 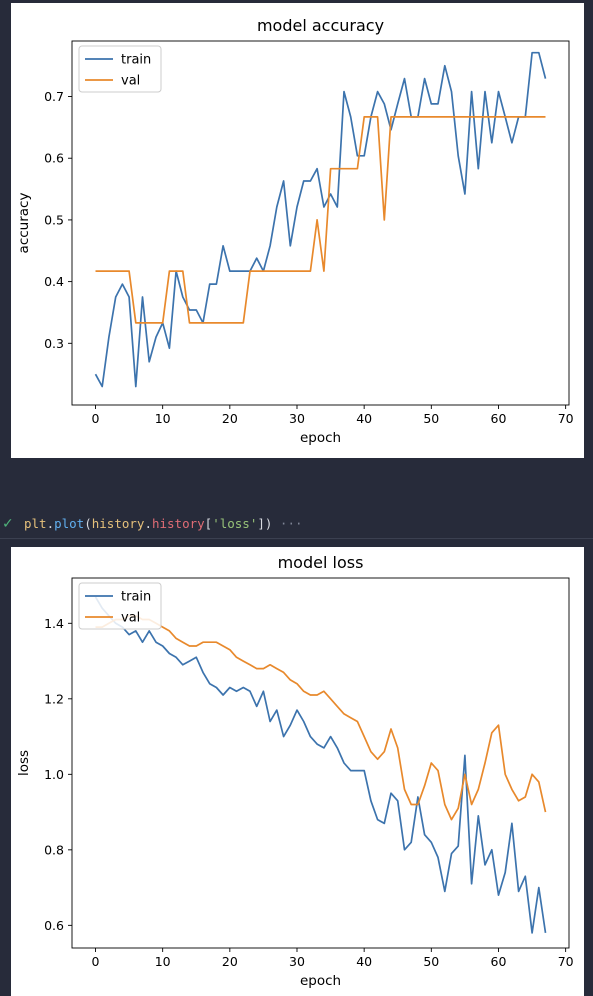 What do you see at coordinates (54, 281) in the screenshot?
I see `y-tick-label: 0.4` at bounding box center [54, 281].